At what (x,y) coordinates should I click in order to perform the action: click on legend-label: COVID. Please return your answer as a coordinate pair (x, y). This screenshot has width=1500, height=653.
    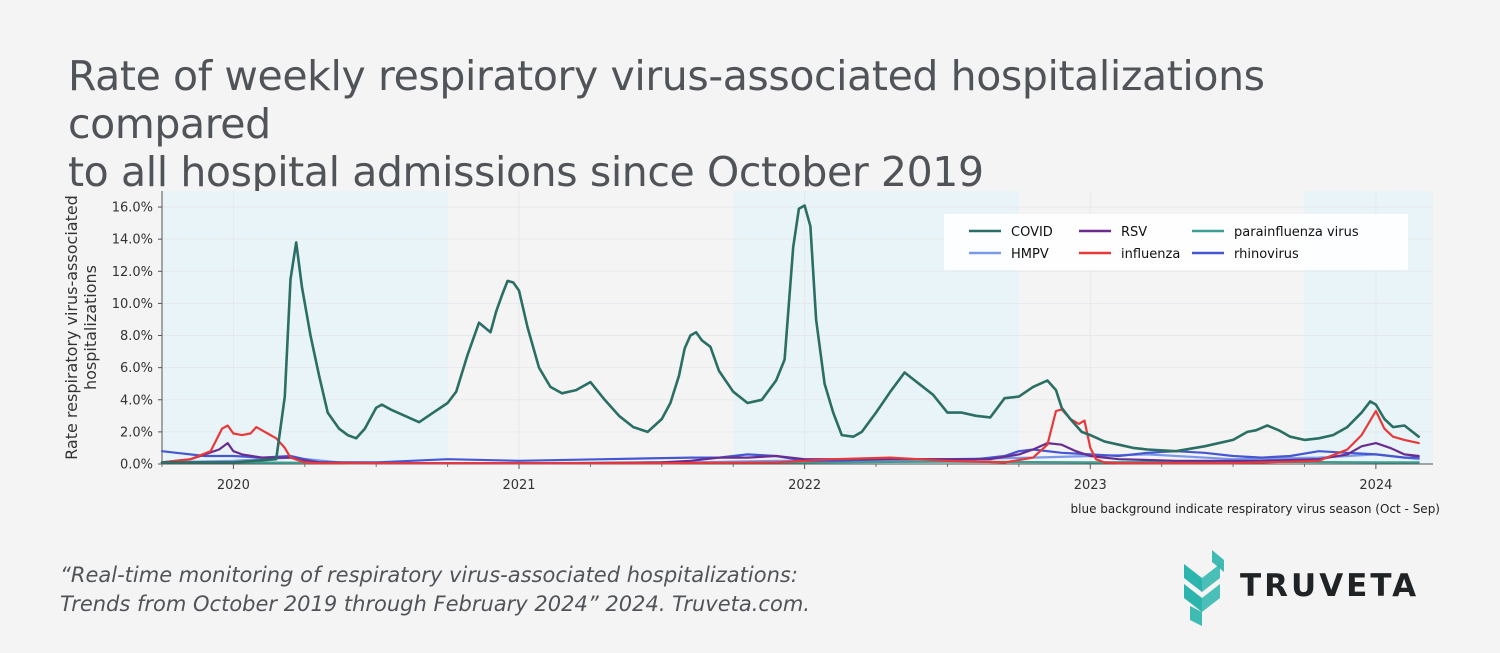
    Looking at the image, I should click on (1032, 232).